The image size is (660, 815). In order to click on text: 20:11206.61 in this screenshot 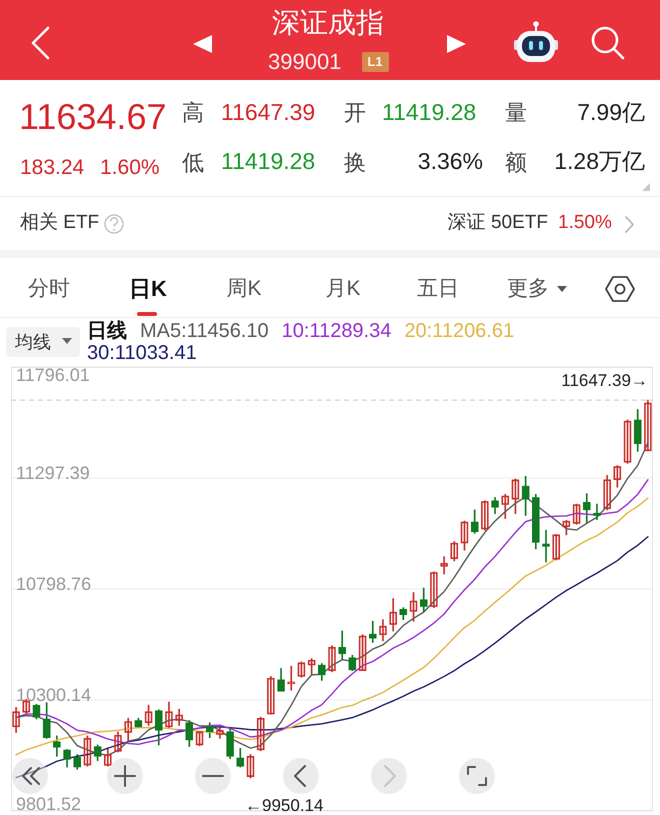, I will do `click(459, 331)`.